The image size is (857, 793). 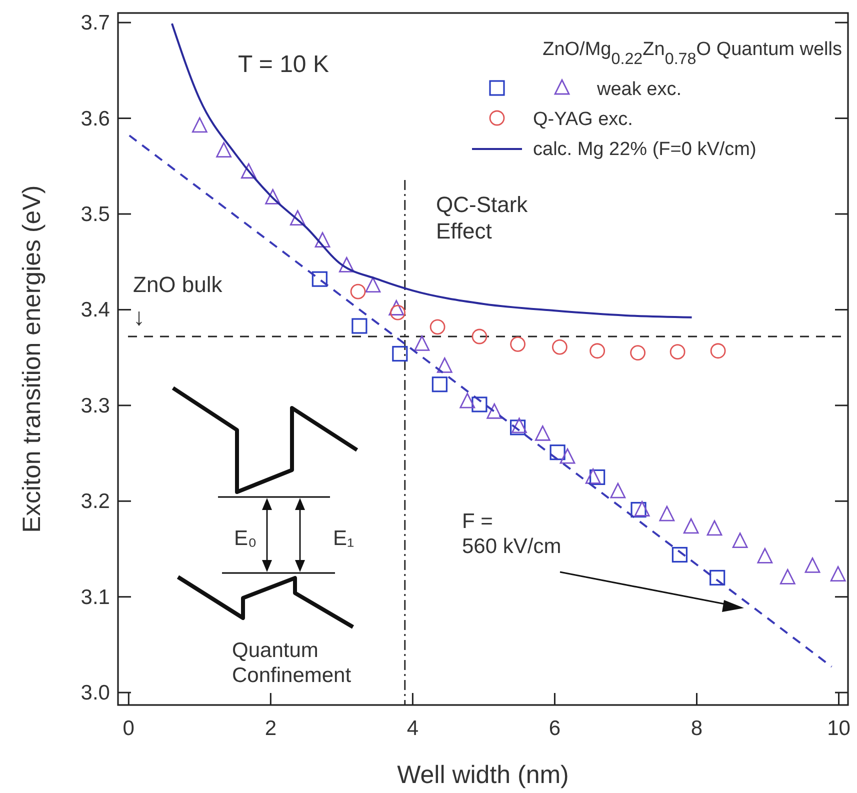 What do you see at coordinates (482, 218) in the screenshot?
I see `annotation: QC-Stark Effect` at bounding box center [482, 218].